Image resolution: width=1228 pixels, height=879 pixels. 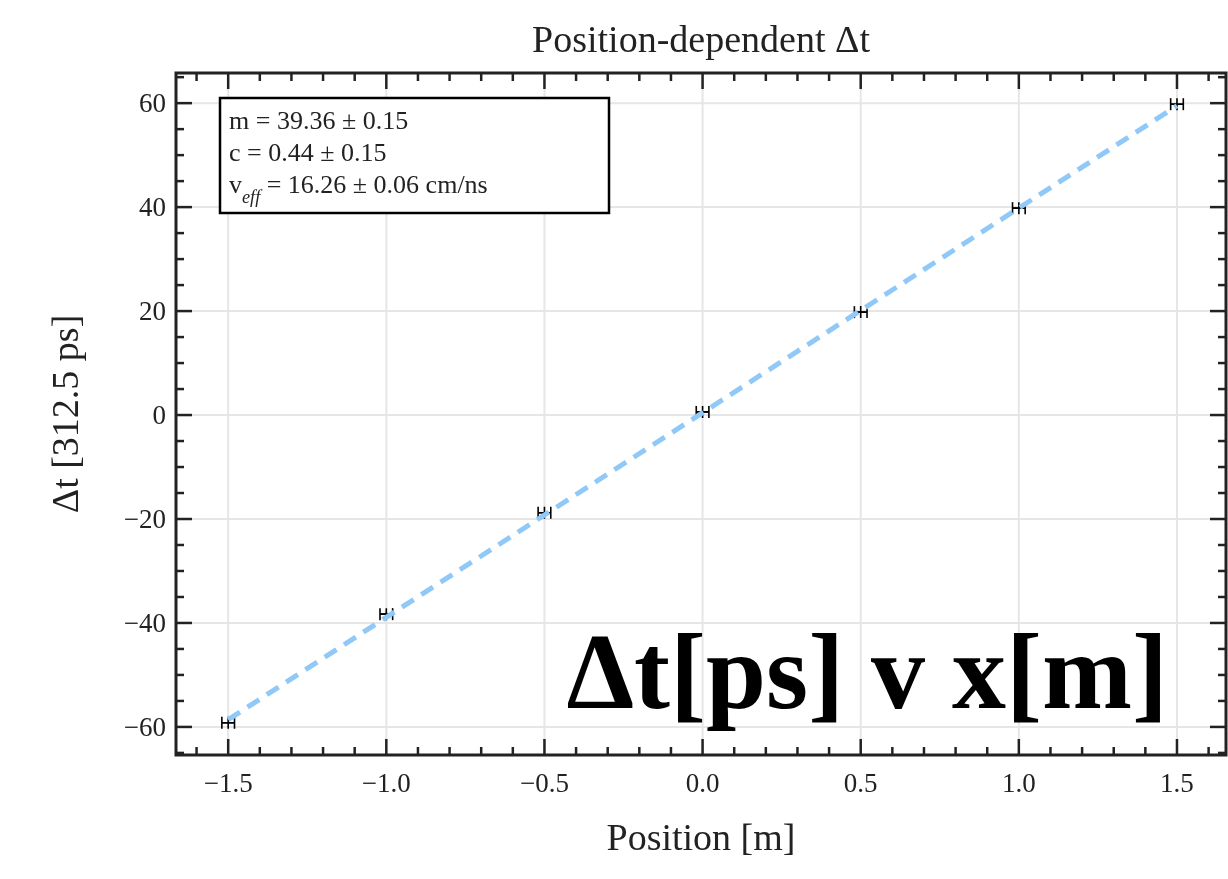 I want to click on y-tick-label: −20, so click(x=144, y=519).